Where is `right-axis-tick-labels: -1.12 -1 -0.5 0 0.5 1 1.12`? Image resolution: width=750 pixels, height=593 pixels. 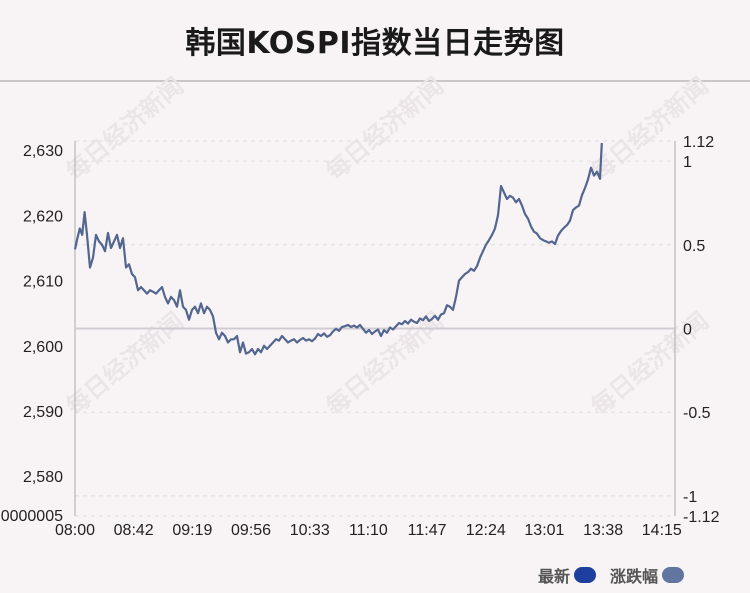 right-axis-tick-labels: -1.12 -1 -0.5 0 0.5 1 1.12 is located at coordinates (701, 330).